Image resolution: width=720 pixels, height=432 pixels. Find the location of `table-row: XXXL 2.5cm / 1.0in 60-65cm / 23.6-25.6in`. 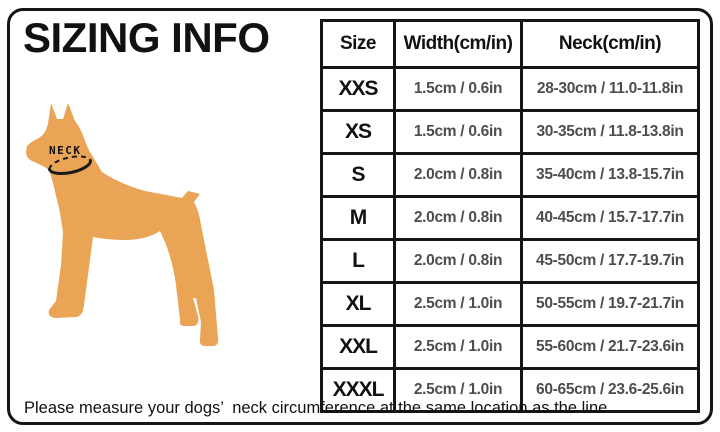

table-row: XXXL 2.5cm / 1.0in 60-65cm / 23.6-25.6in is located at coordinates (510, 390).